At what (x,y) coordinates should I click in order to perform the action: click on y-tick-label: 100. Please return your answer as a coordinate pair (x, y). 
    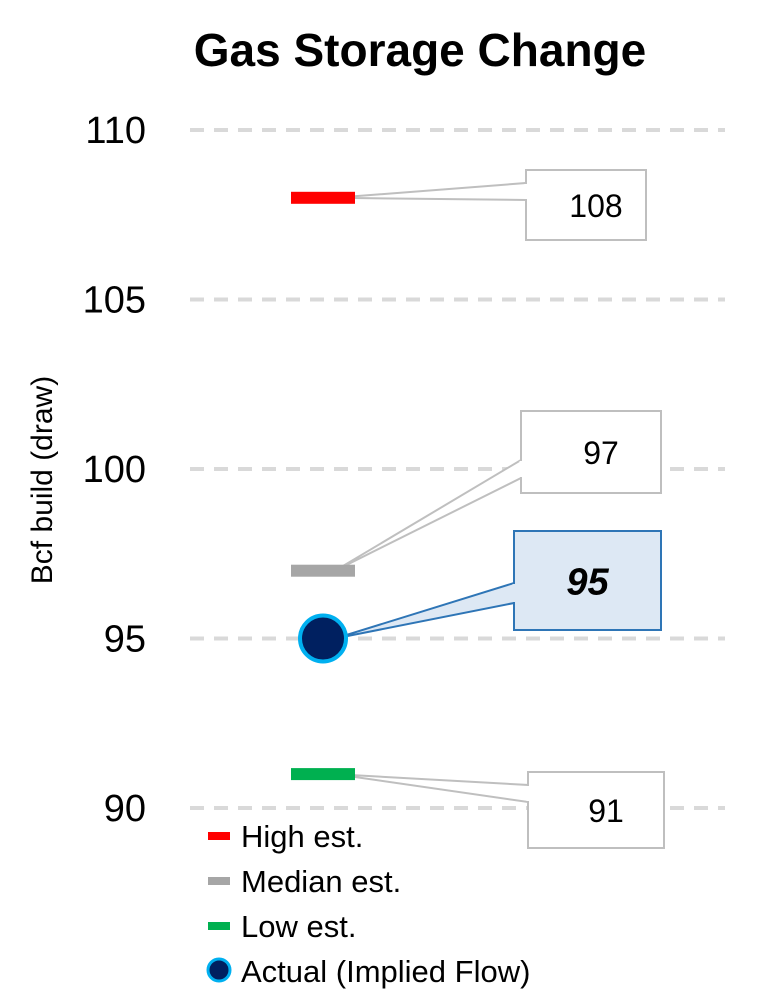
    Looking at the image, I should click on (114, 470).